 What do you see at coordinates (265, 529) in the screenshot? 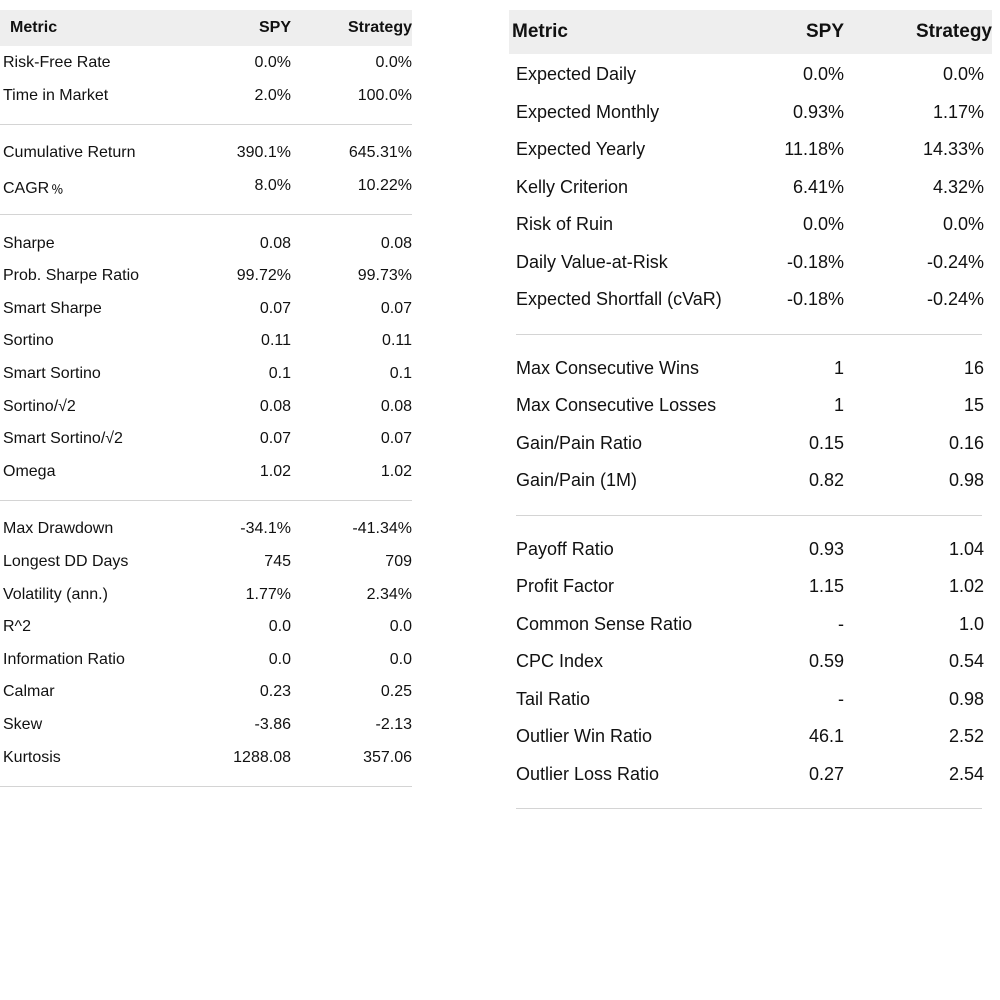
I see `spy-value: -34.1%` at bounding box center [265, 529].